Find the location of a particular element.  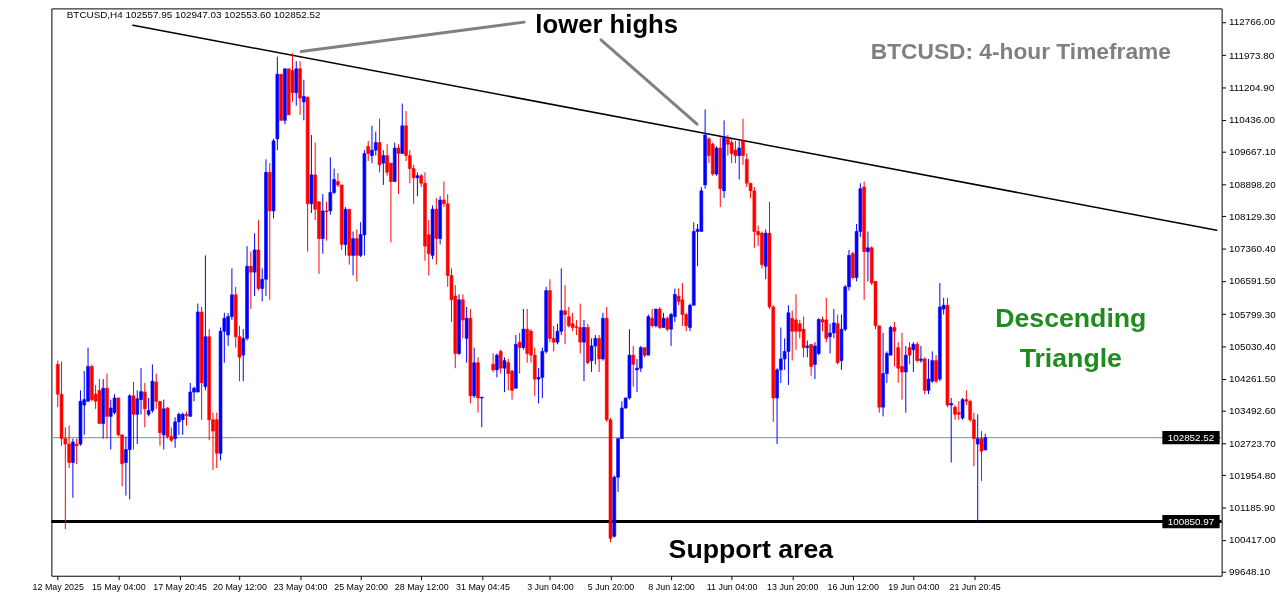

y-tick-label: 99648.10 is located at coordinates (1250, 572).